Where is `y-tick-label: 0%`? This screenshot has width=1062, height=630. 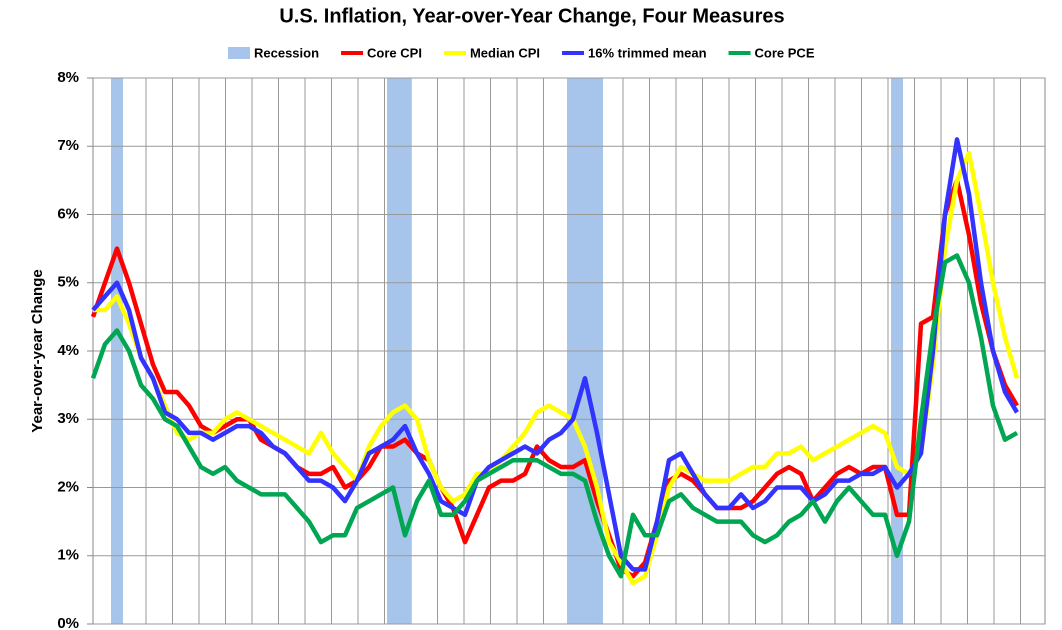 y-tick-label: 0% is located at coordinates (68, 622).